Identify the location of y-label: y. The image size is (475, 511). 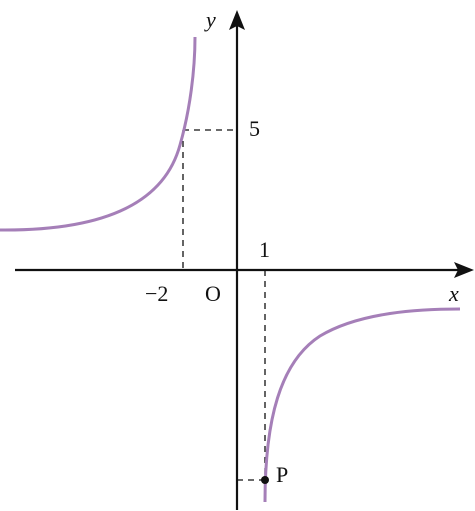
(210, 19).